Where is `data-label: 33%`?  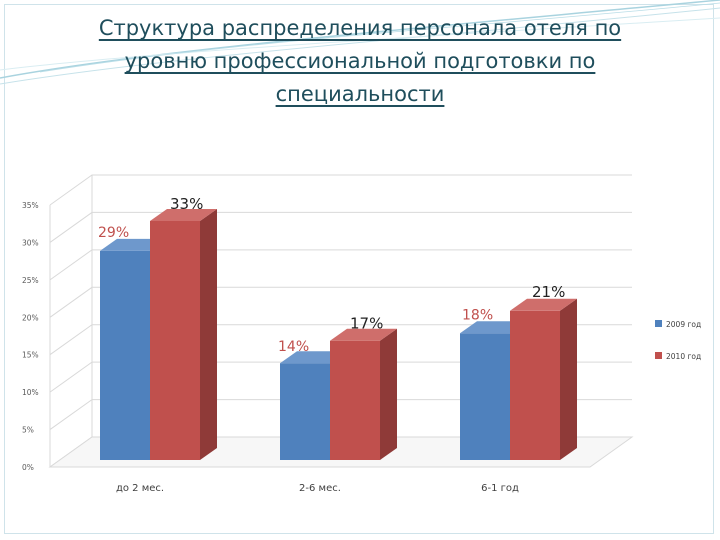
data-label: 33% is located at coordinates (186, 204).